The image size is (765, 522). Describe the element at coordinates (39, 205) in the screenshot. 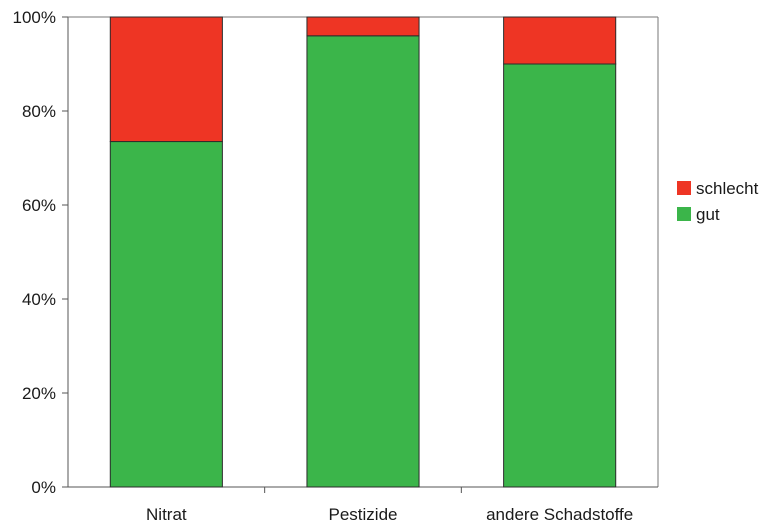

I see `y-tick-label: 60%` at that location.